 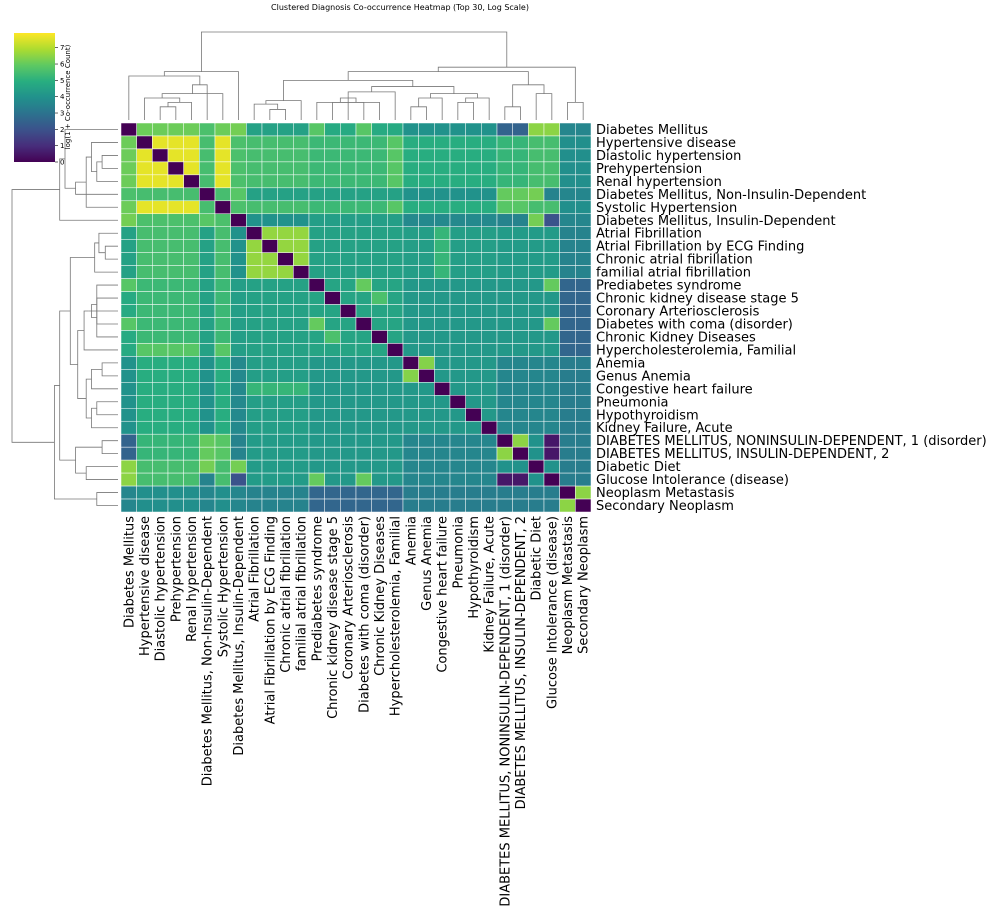 I want to click on colorbar-tick-label: 3, so click(x=62, y=114).